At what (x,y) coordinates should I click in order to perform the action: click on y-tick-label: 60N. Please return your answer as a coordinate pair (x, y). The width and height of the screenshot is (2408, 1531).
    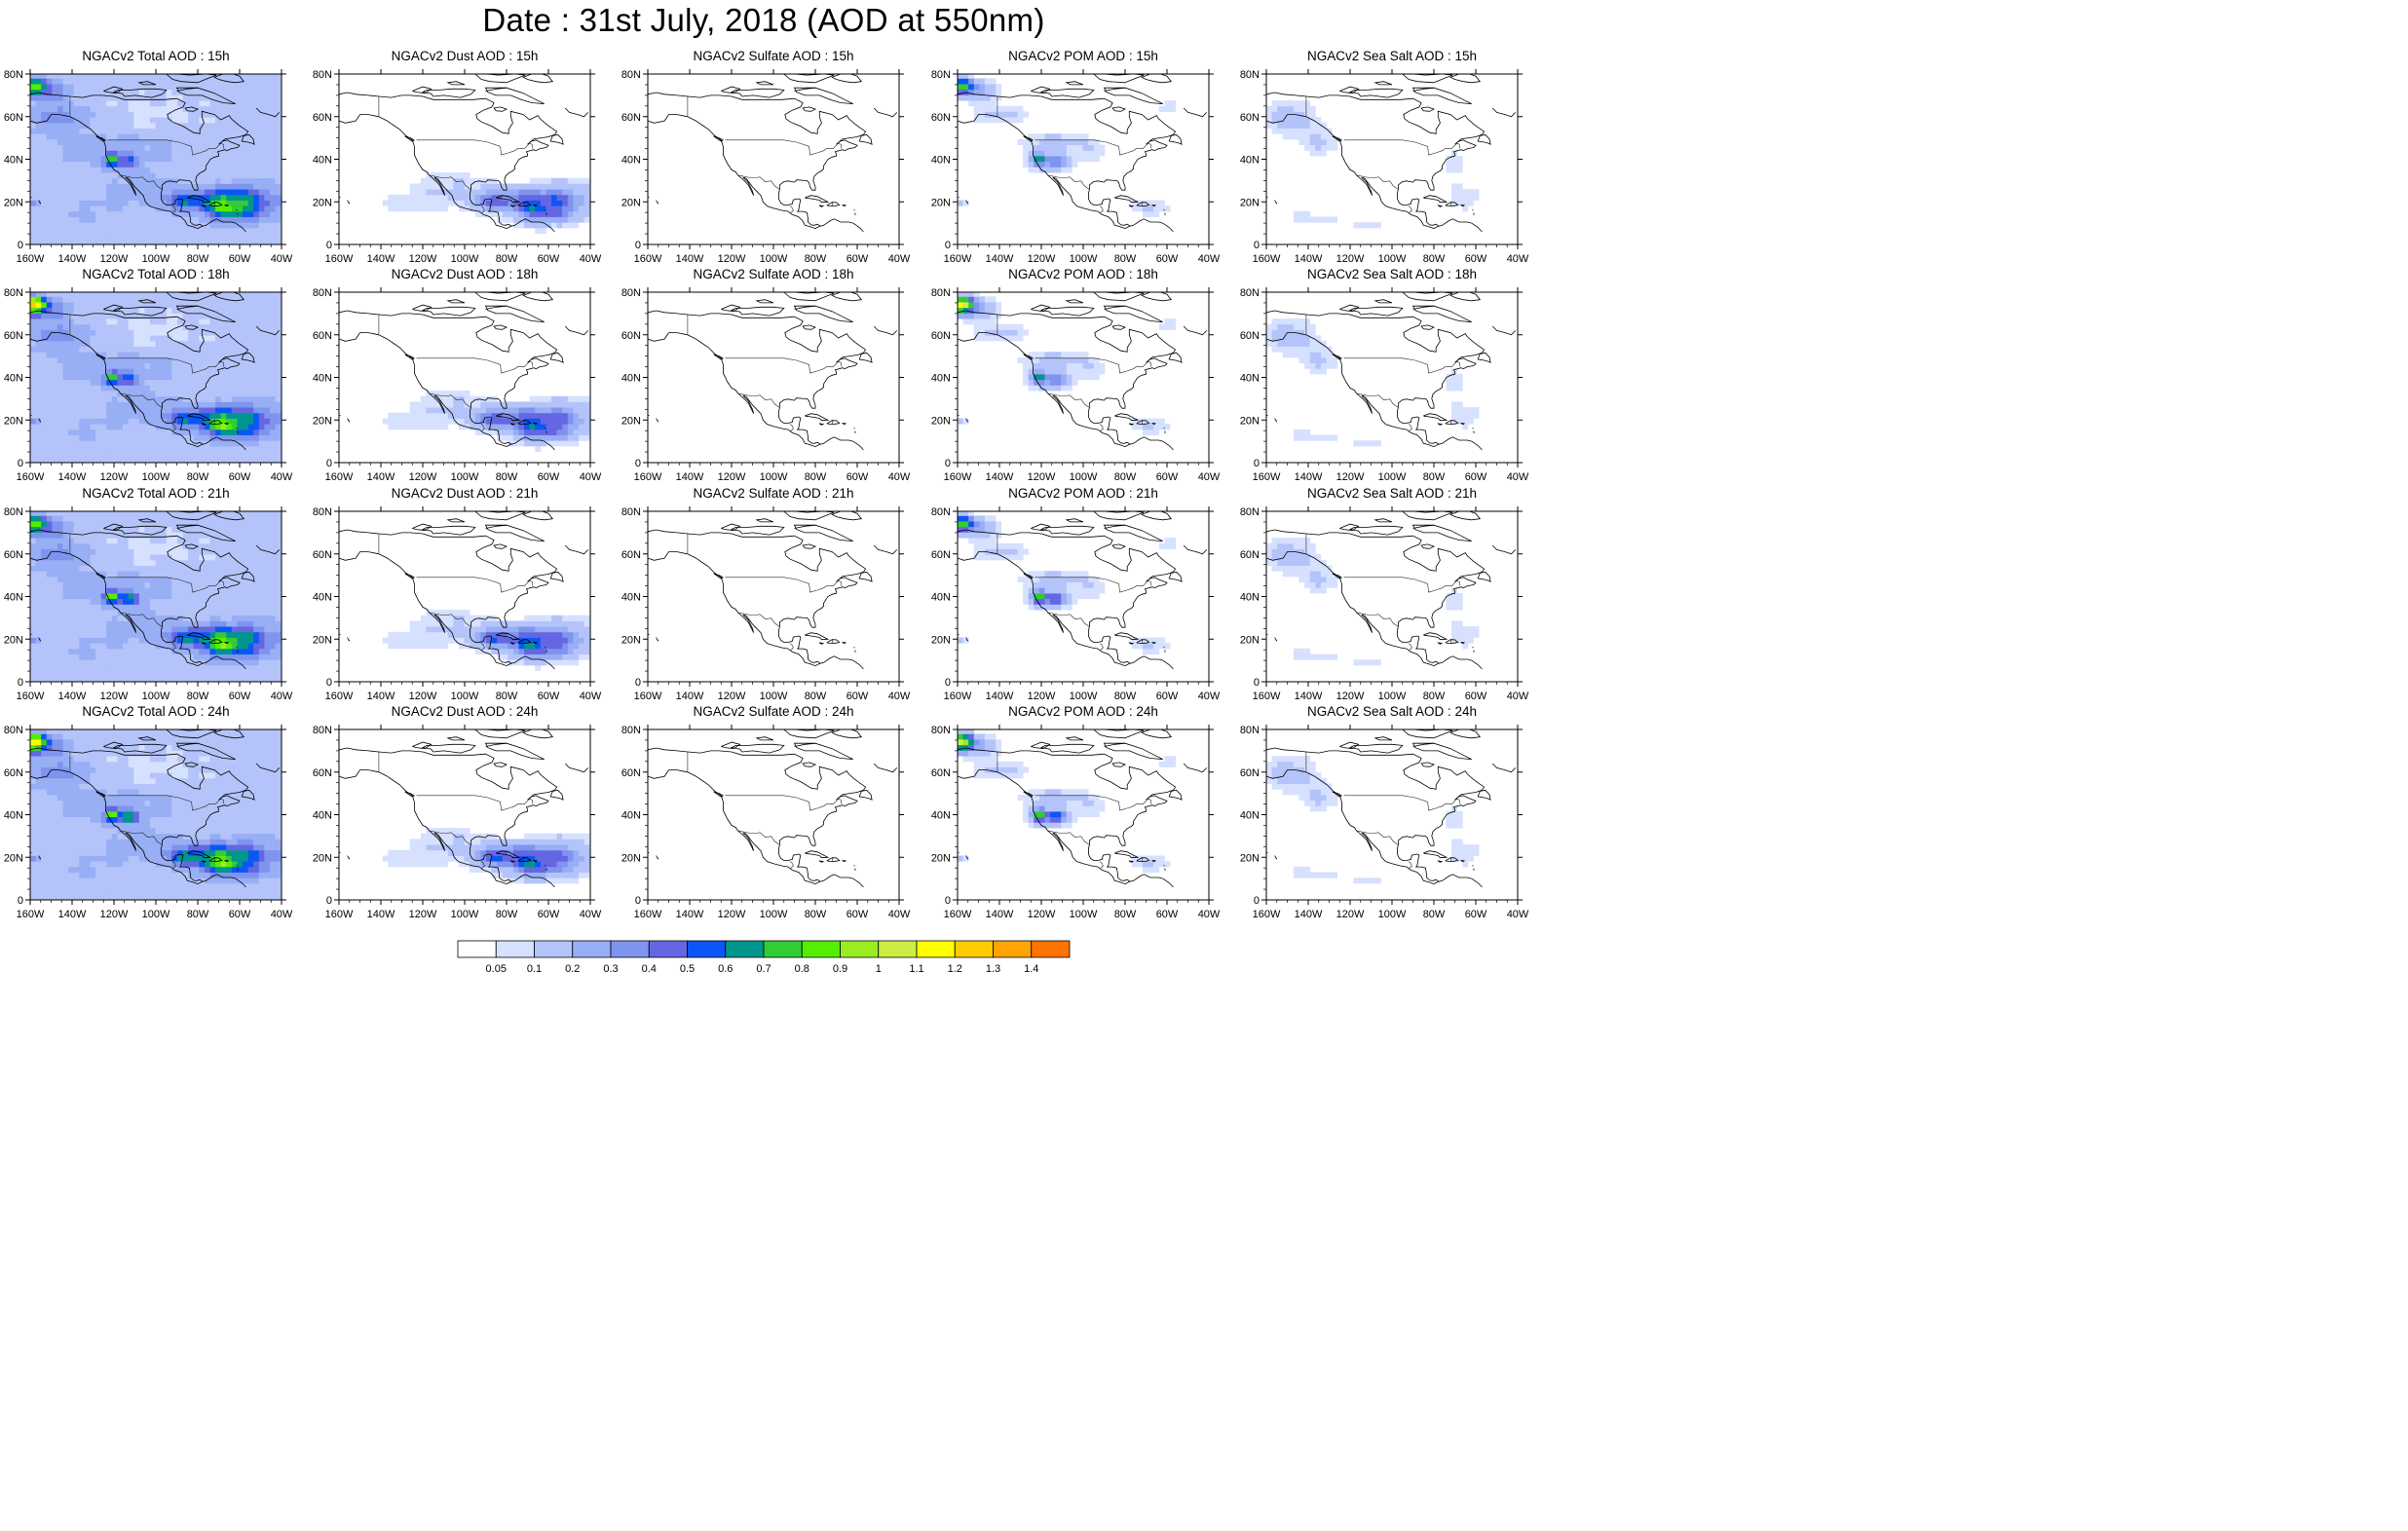
    Looking at the image, I should click on (1250, 118).